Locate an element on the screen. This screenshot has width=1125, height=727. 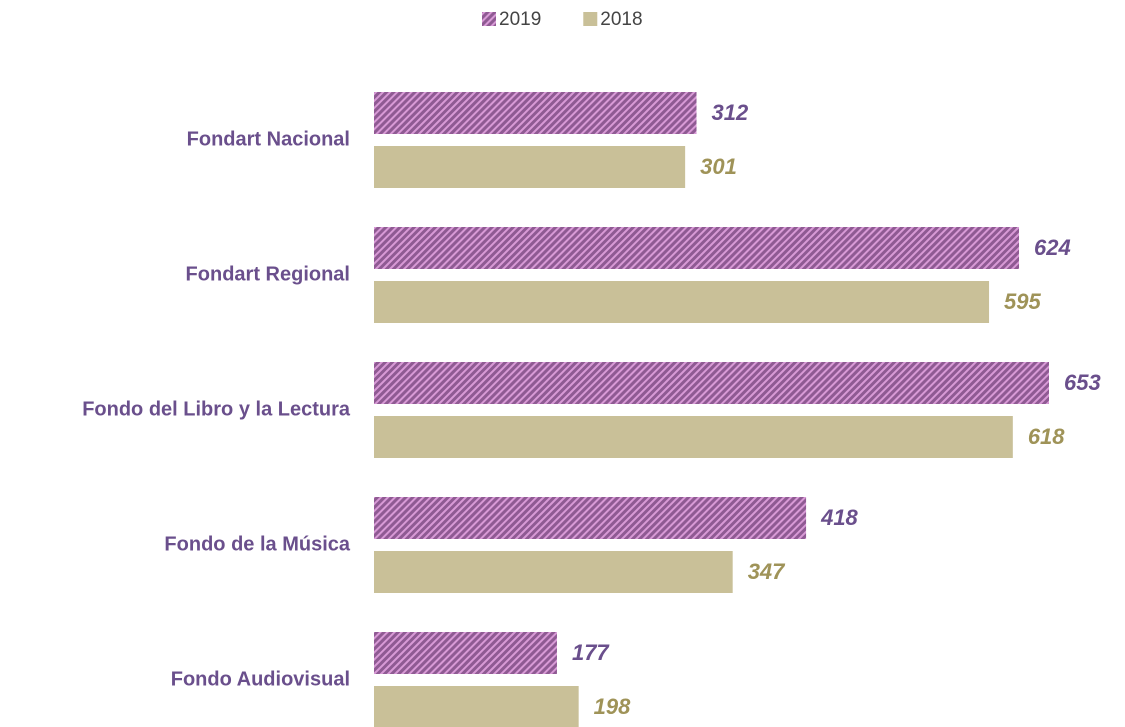
value-label: 312 is located at coordinates (730, 112).